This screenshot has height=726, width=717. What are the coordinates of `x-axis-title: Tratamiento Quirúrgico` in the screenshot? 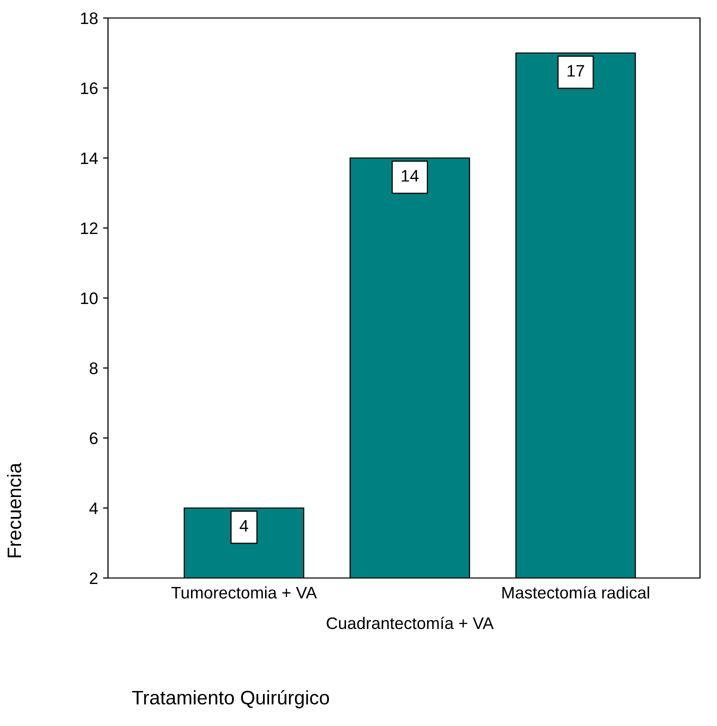 It's located at (230, 699).